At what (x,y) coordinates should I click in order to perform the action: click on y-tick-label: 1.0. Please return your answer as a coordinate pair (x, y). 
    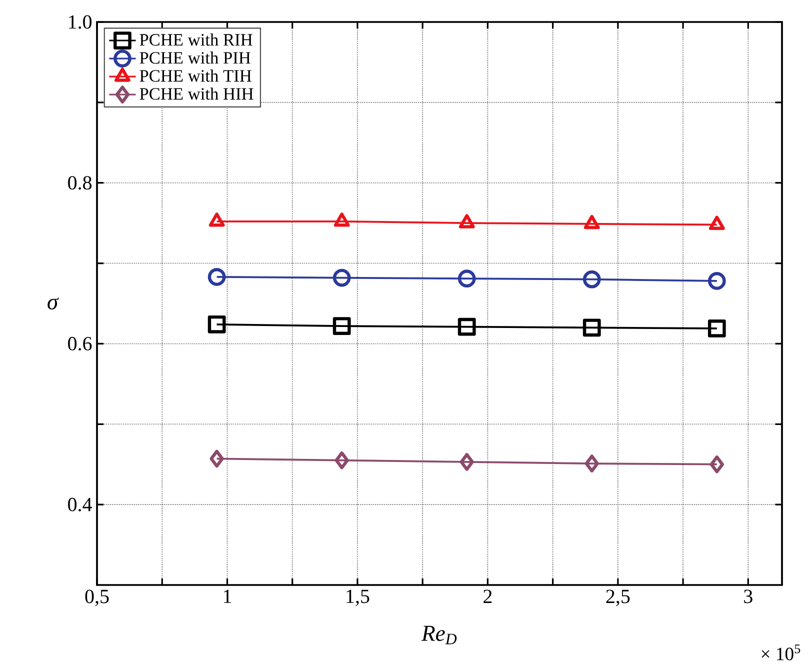
    Looking at the image, I should click on (80, 22).